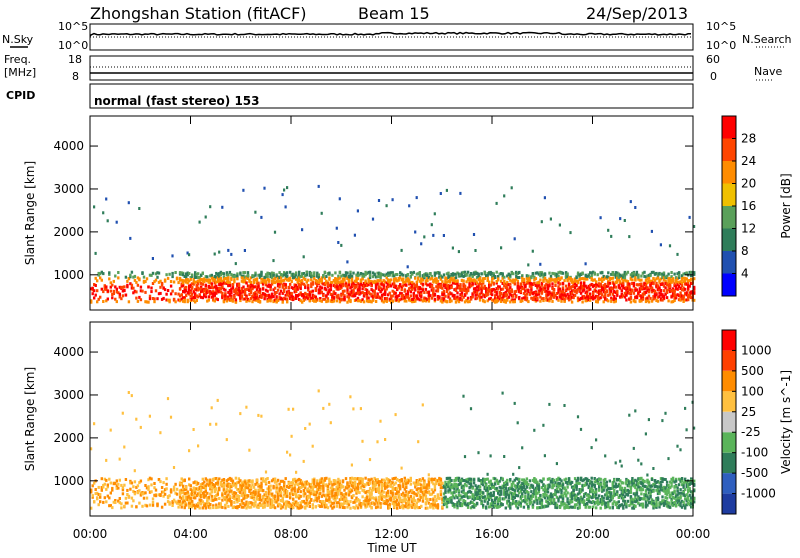 This screenshot has height=558, width=800. Describe the element at coordinates (748, 161) in the screenshot. I see `colorbar-tick-label: 24` at that location.